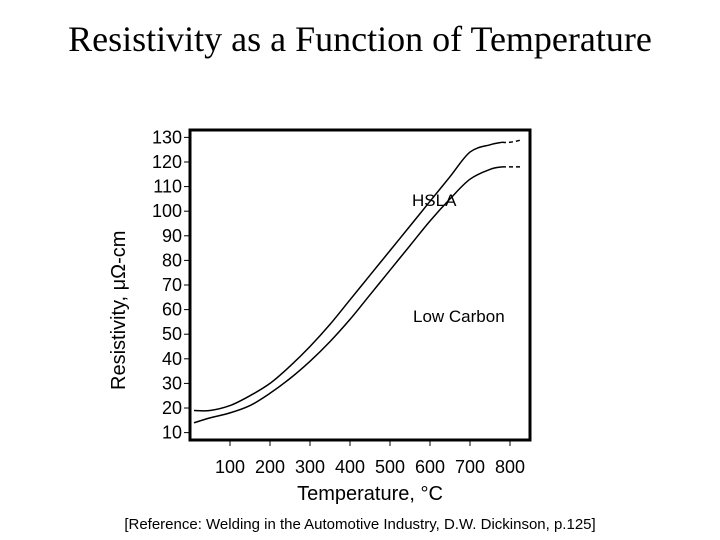 The height and width of the screenshot is (540, 720). Describe the element at coordinates (459, 316) in the screenshot. I see `series-label-low-carbon: Low Carbon` at that location.